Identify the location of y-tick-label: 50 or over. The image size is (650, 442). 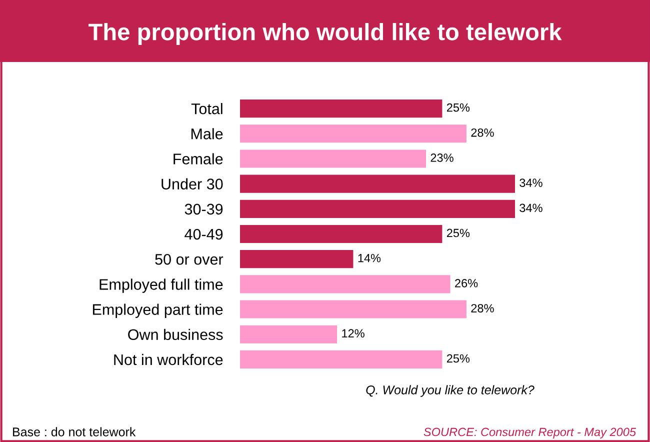
(189, 259).